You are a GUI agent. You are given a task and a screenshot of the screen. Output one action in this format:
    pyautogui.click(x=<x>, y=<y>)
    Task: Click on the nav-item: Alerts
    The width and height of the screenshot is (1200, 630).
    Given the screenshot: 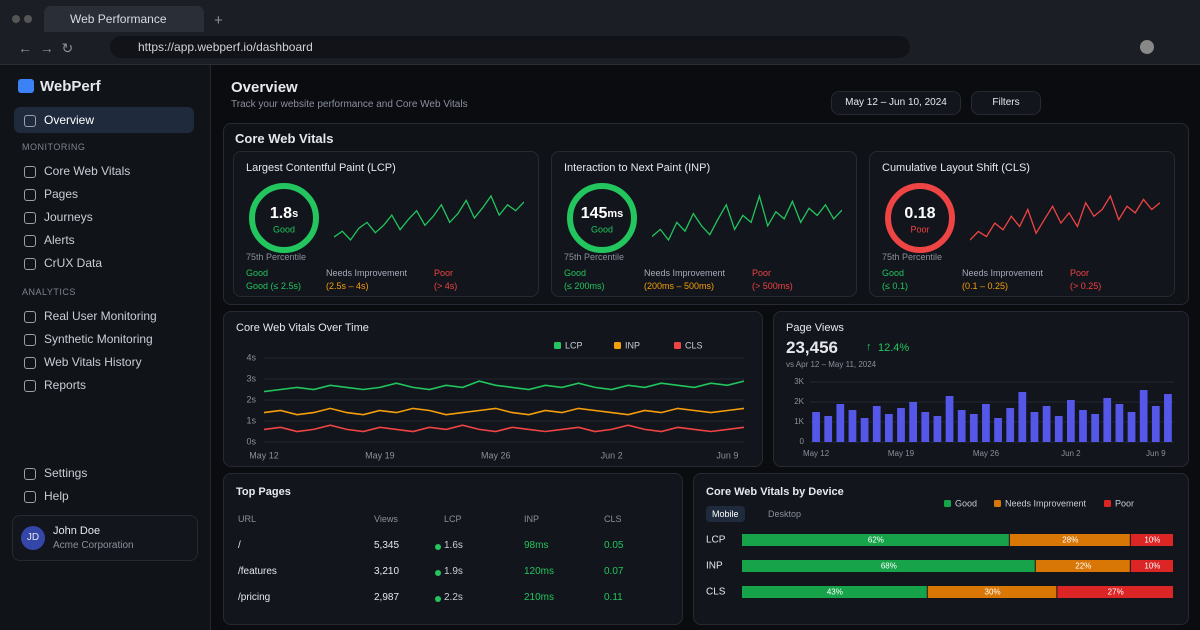 What is the action you would take?
    pyautogui.click(x=104, y=240)
    